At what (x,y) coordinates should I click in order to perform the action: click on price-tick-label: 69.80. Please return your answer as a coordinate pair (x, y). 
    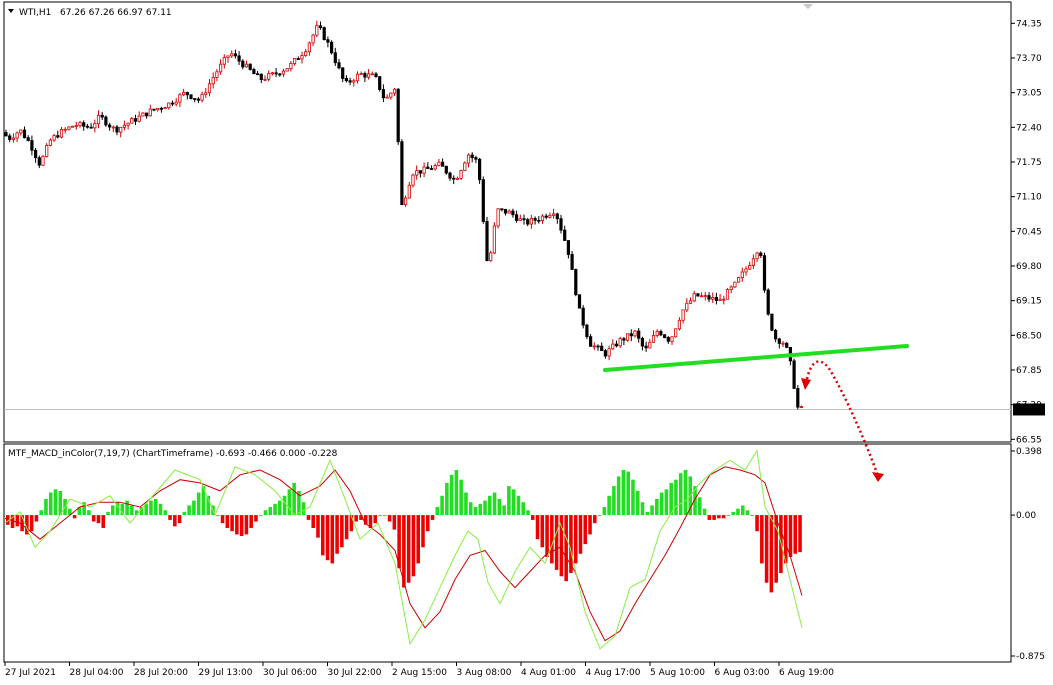
    Looking at the image, I should click on (1029, 267).